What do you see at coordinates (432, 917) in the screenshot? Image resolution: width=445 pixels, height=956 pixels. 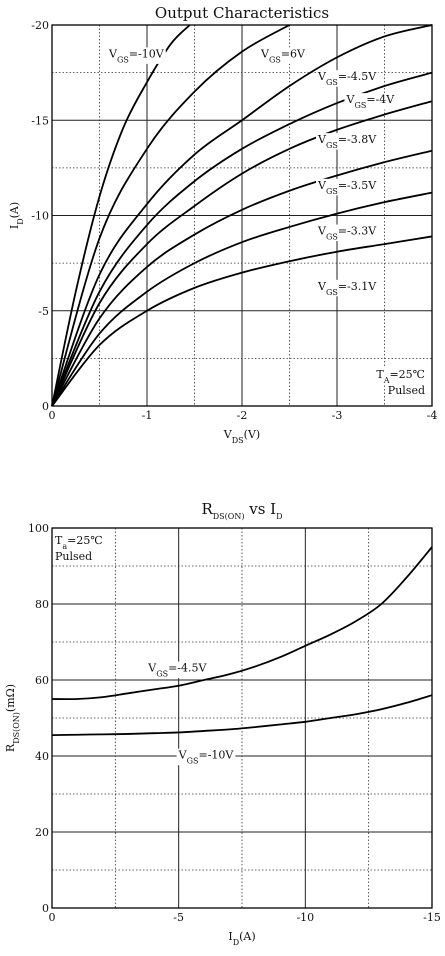 I see `x-tick-label: -15` at bounding box center [432, 917].